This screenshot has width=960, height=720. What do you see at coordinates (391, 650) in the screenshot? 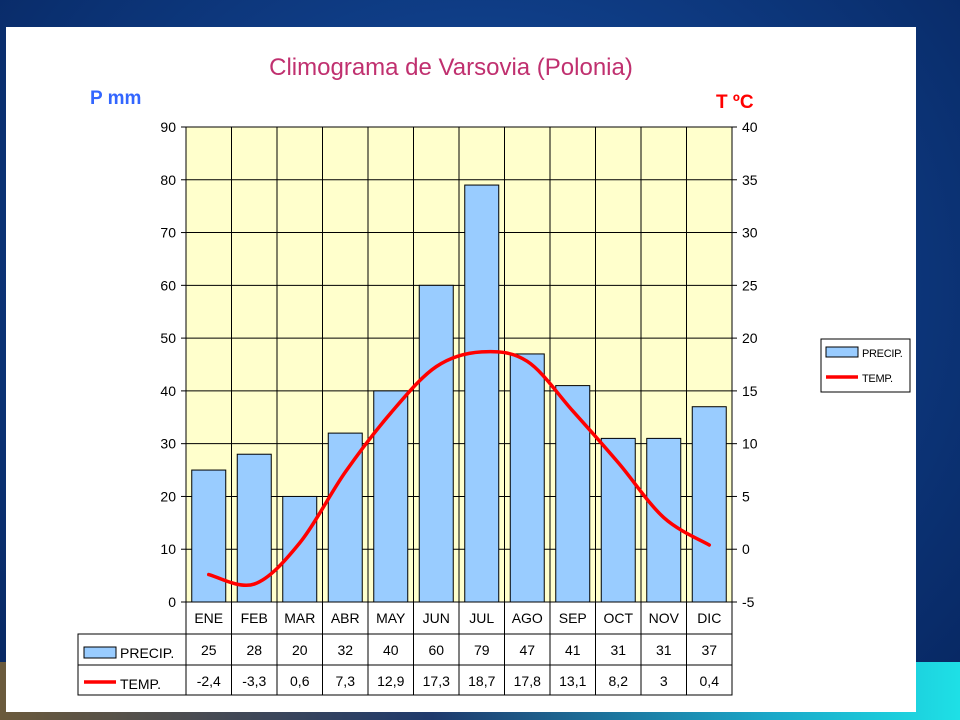
I see `precip-value-may: 40` at bounding box center [391, 650].